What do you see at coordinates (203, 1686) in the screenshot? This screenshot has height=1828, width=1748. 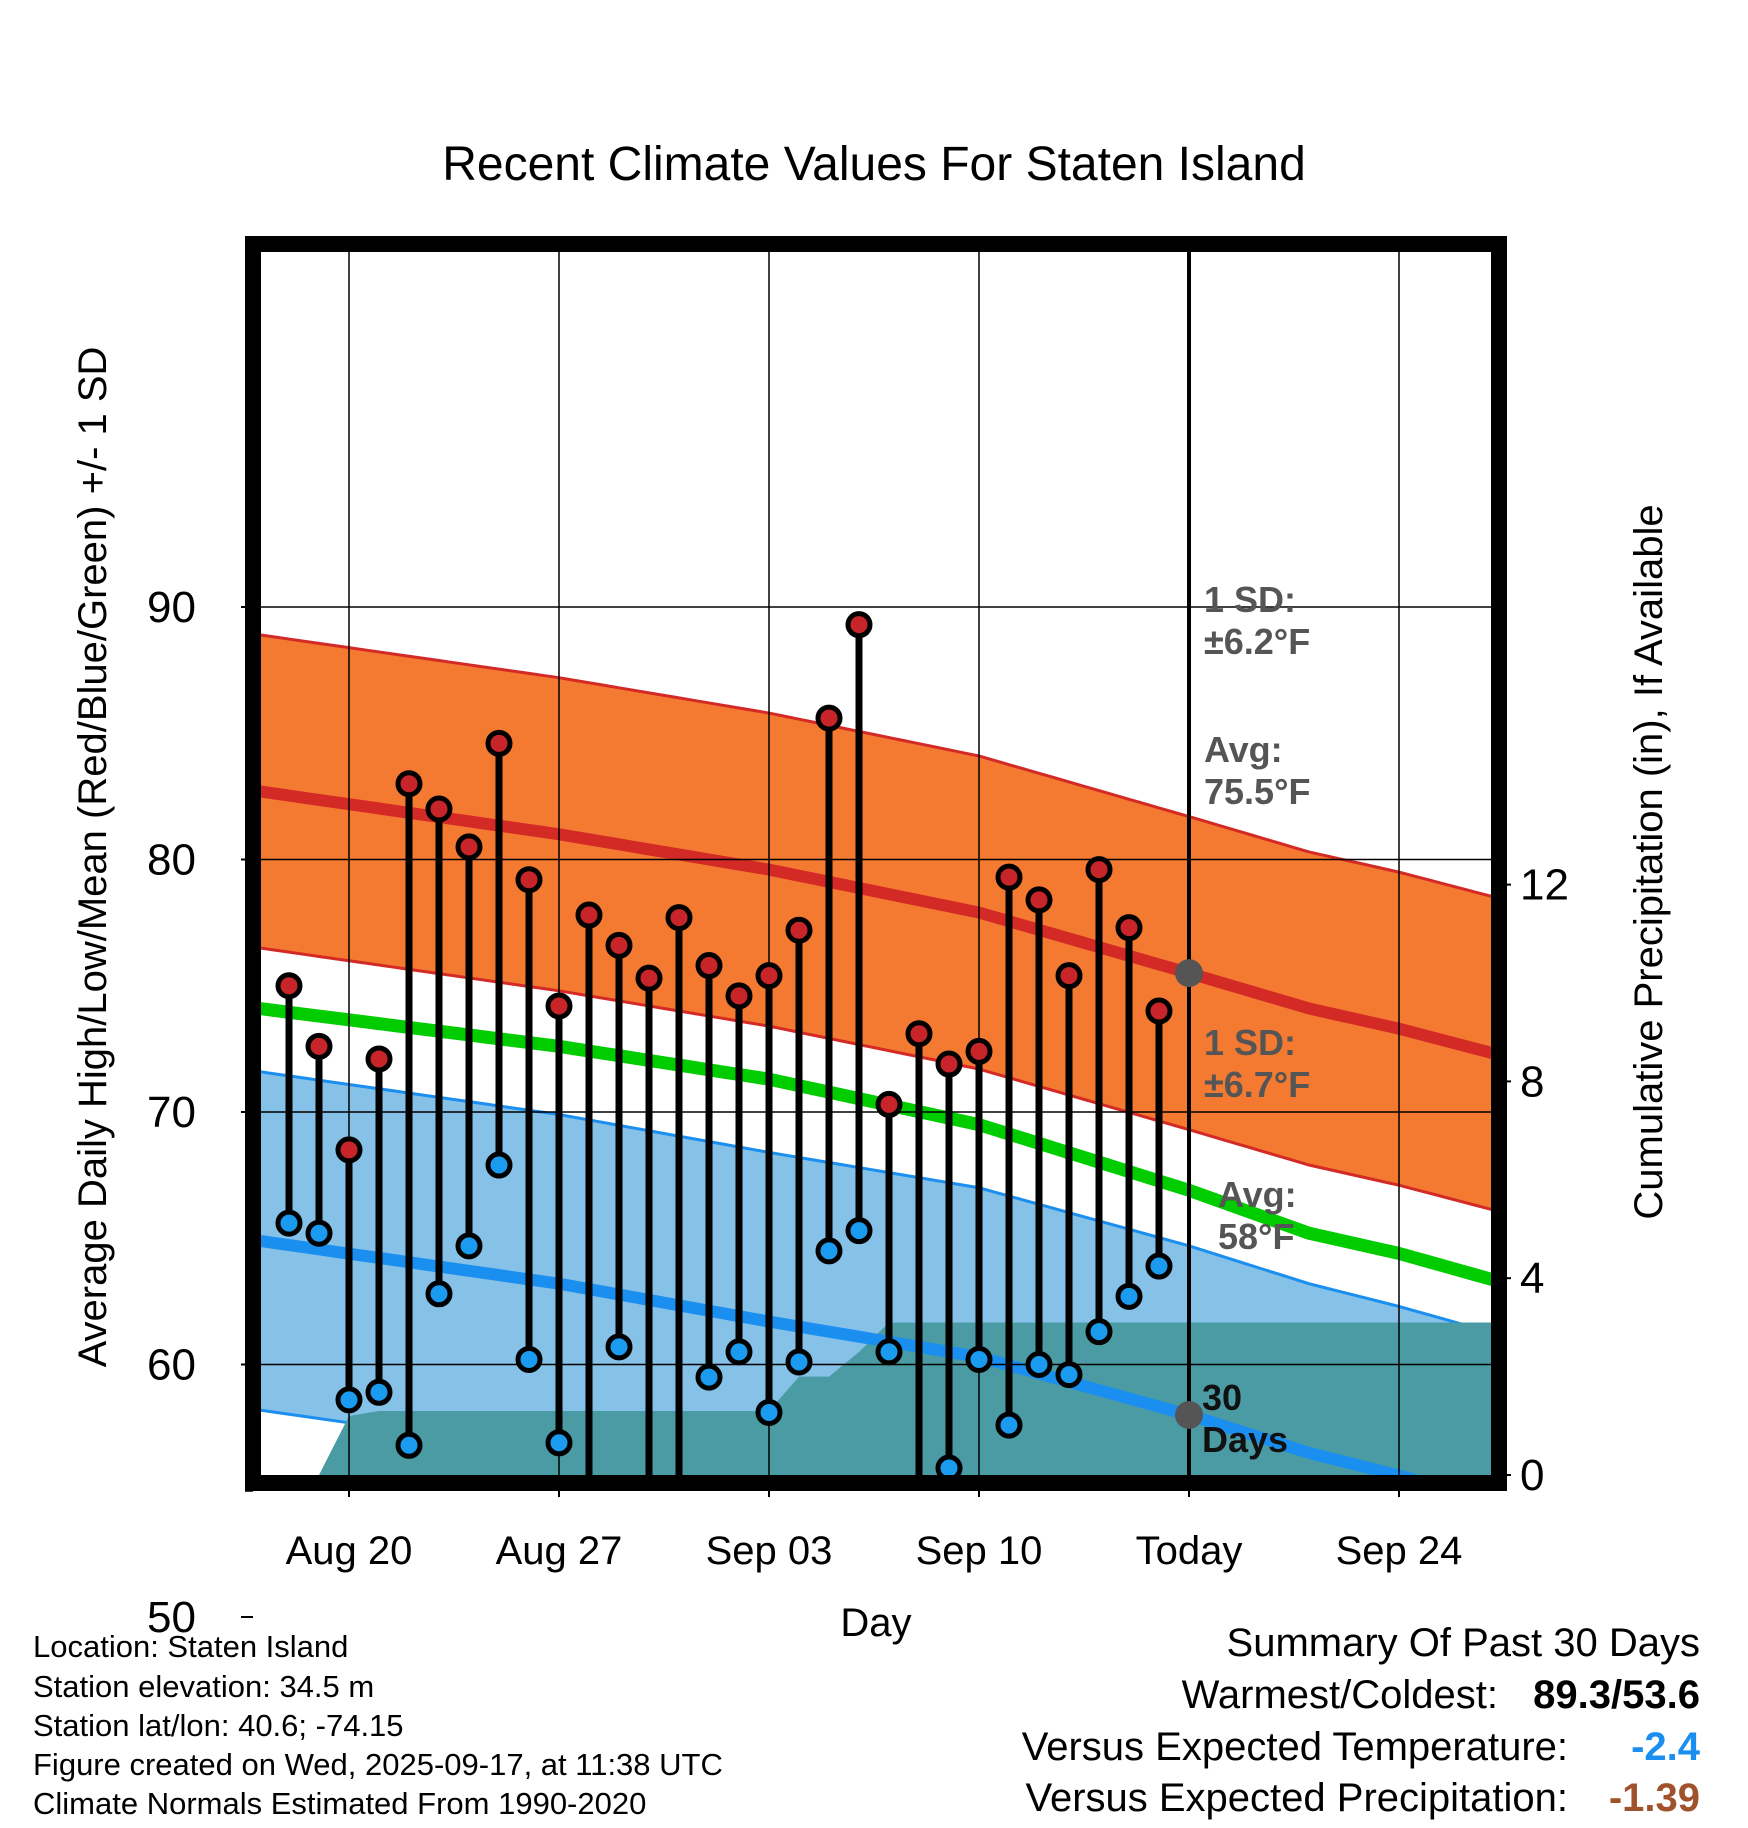 I see `info-elevation: Station elevation: 34.5 m` at bounding box center [203, 1686].